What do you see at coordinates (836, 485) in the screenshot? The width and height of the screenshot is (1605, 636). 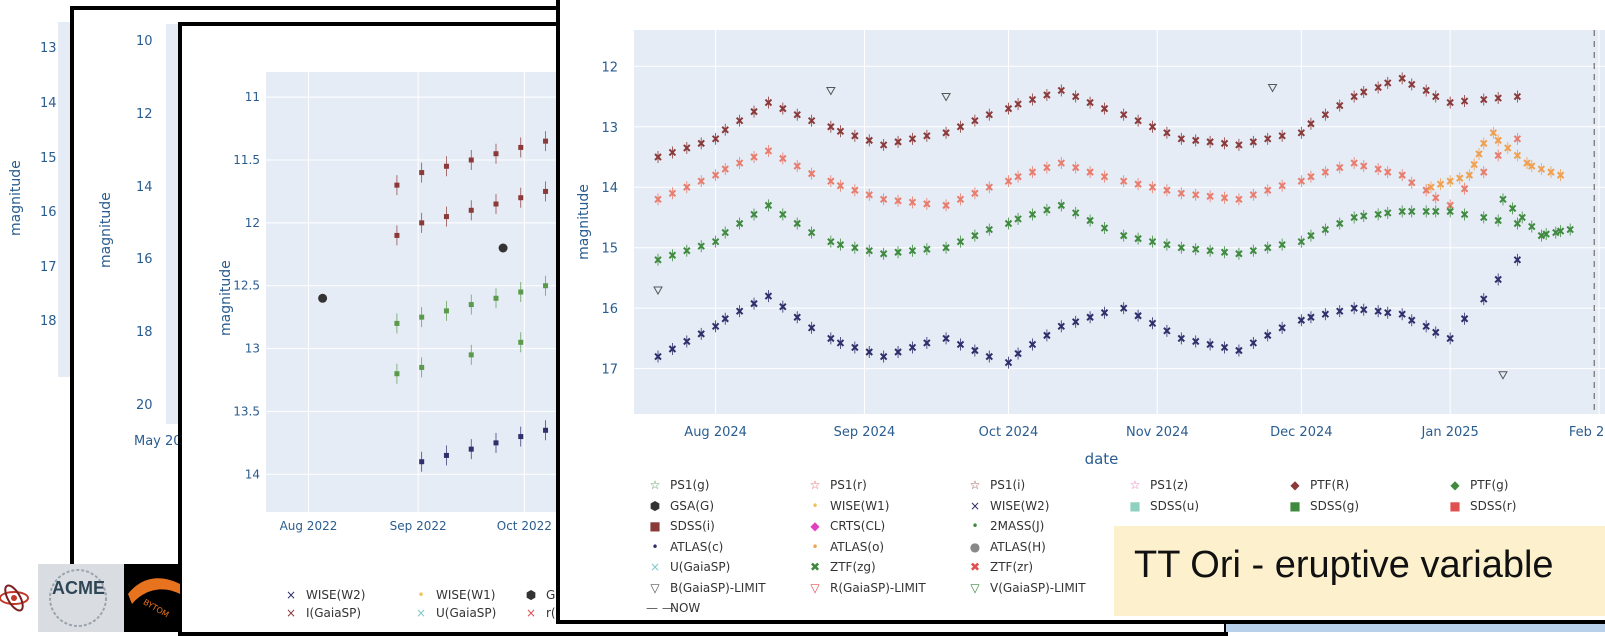 I see `main-legend-item: ☆ PS1(r)` at bounding box center [836, 485].